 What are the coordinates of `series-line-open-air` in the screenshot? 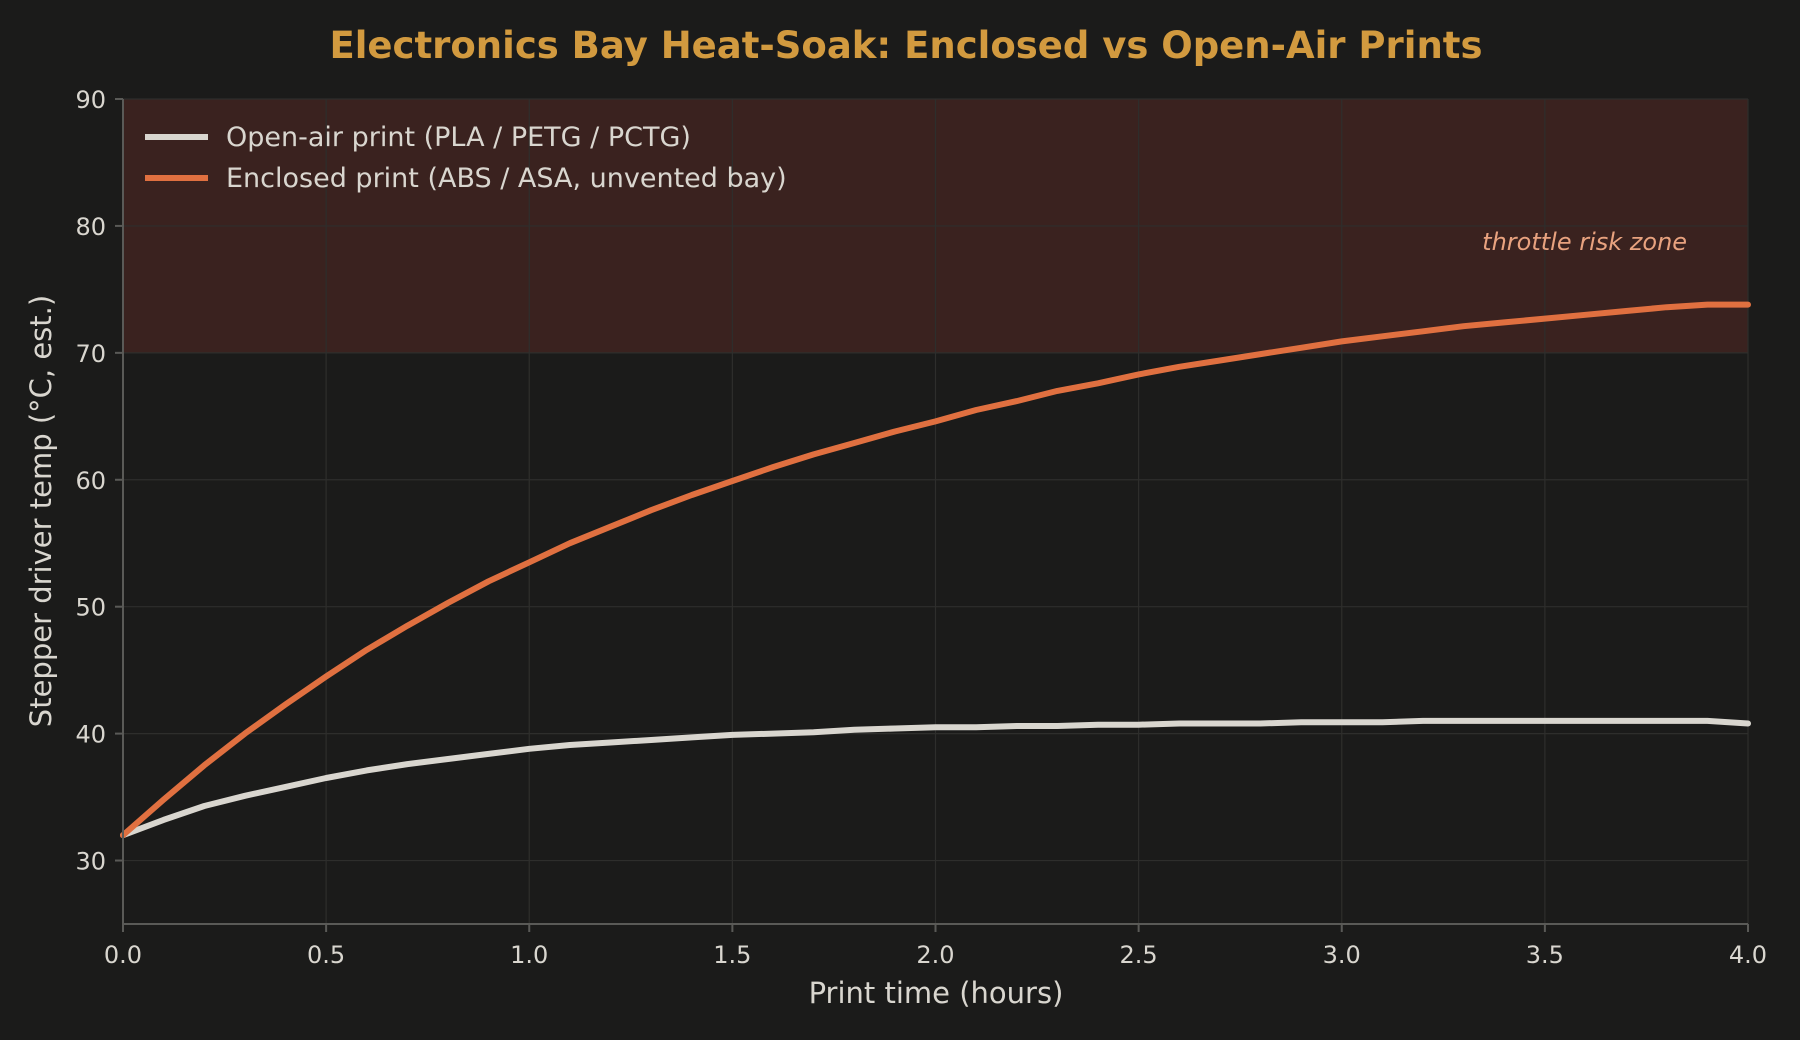 It's located at (935, 778).